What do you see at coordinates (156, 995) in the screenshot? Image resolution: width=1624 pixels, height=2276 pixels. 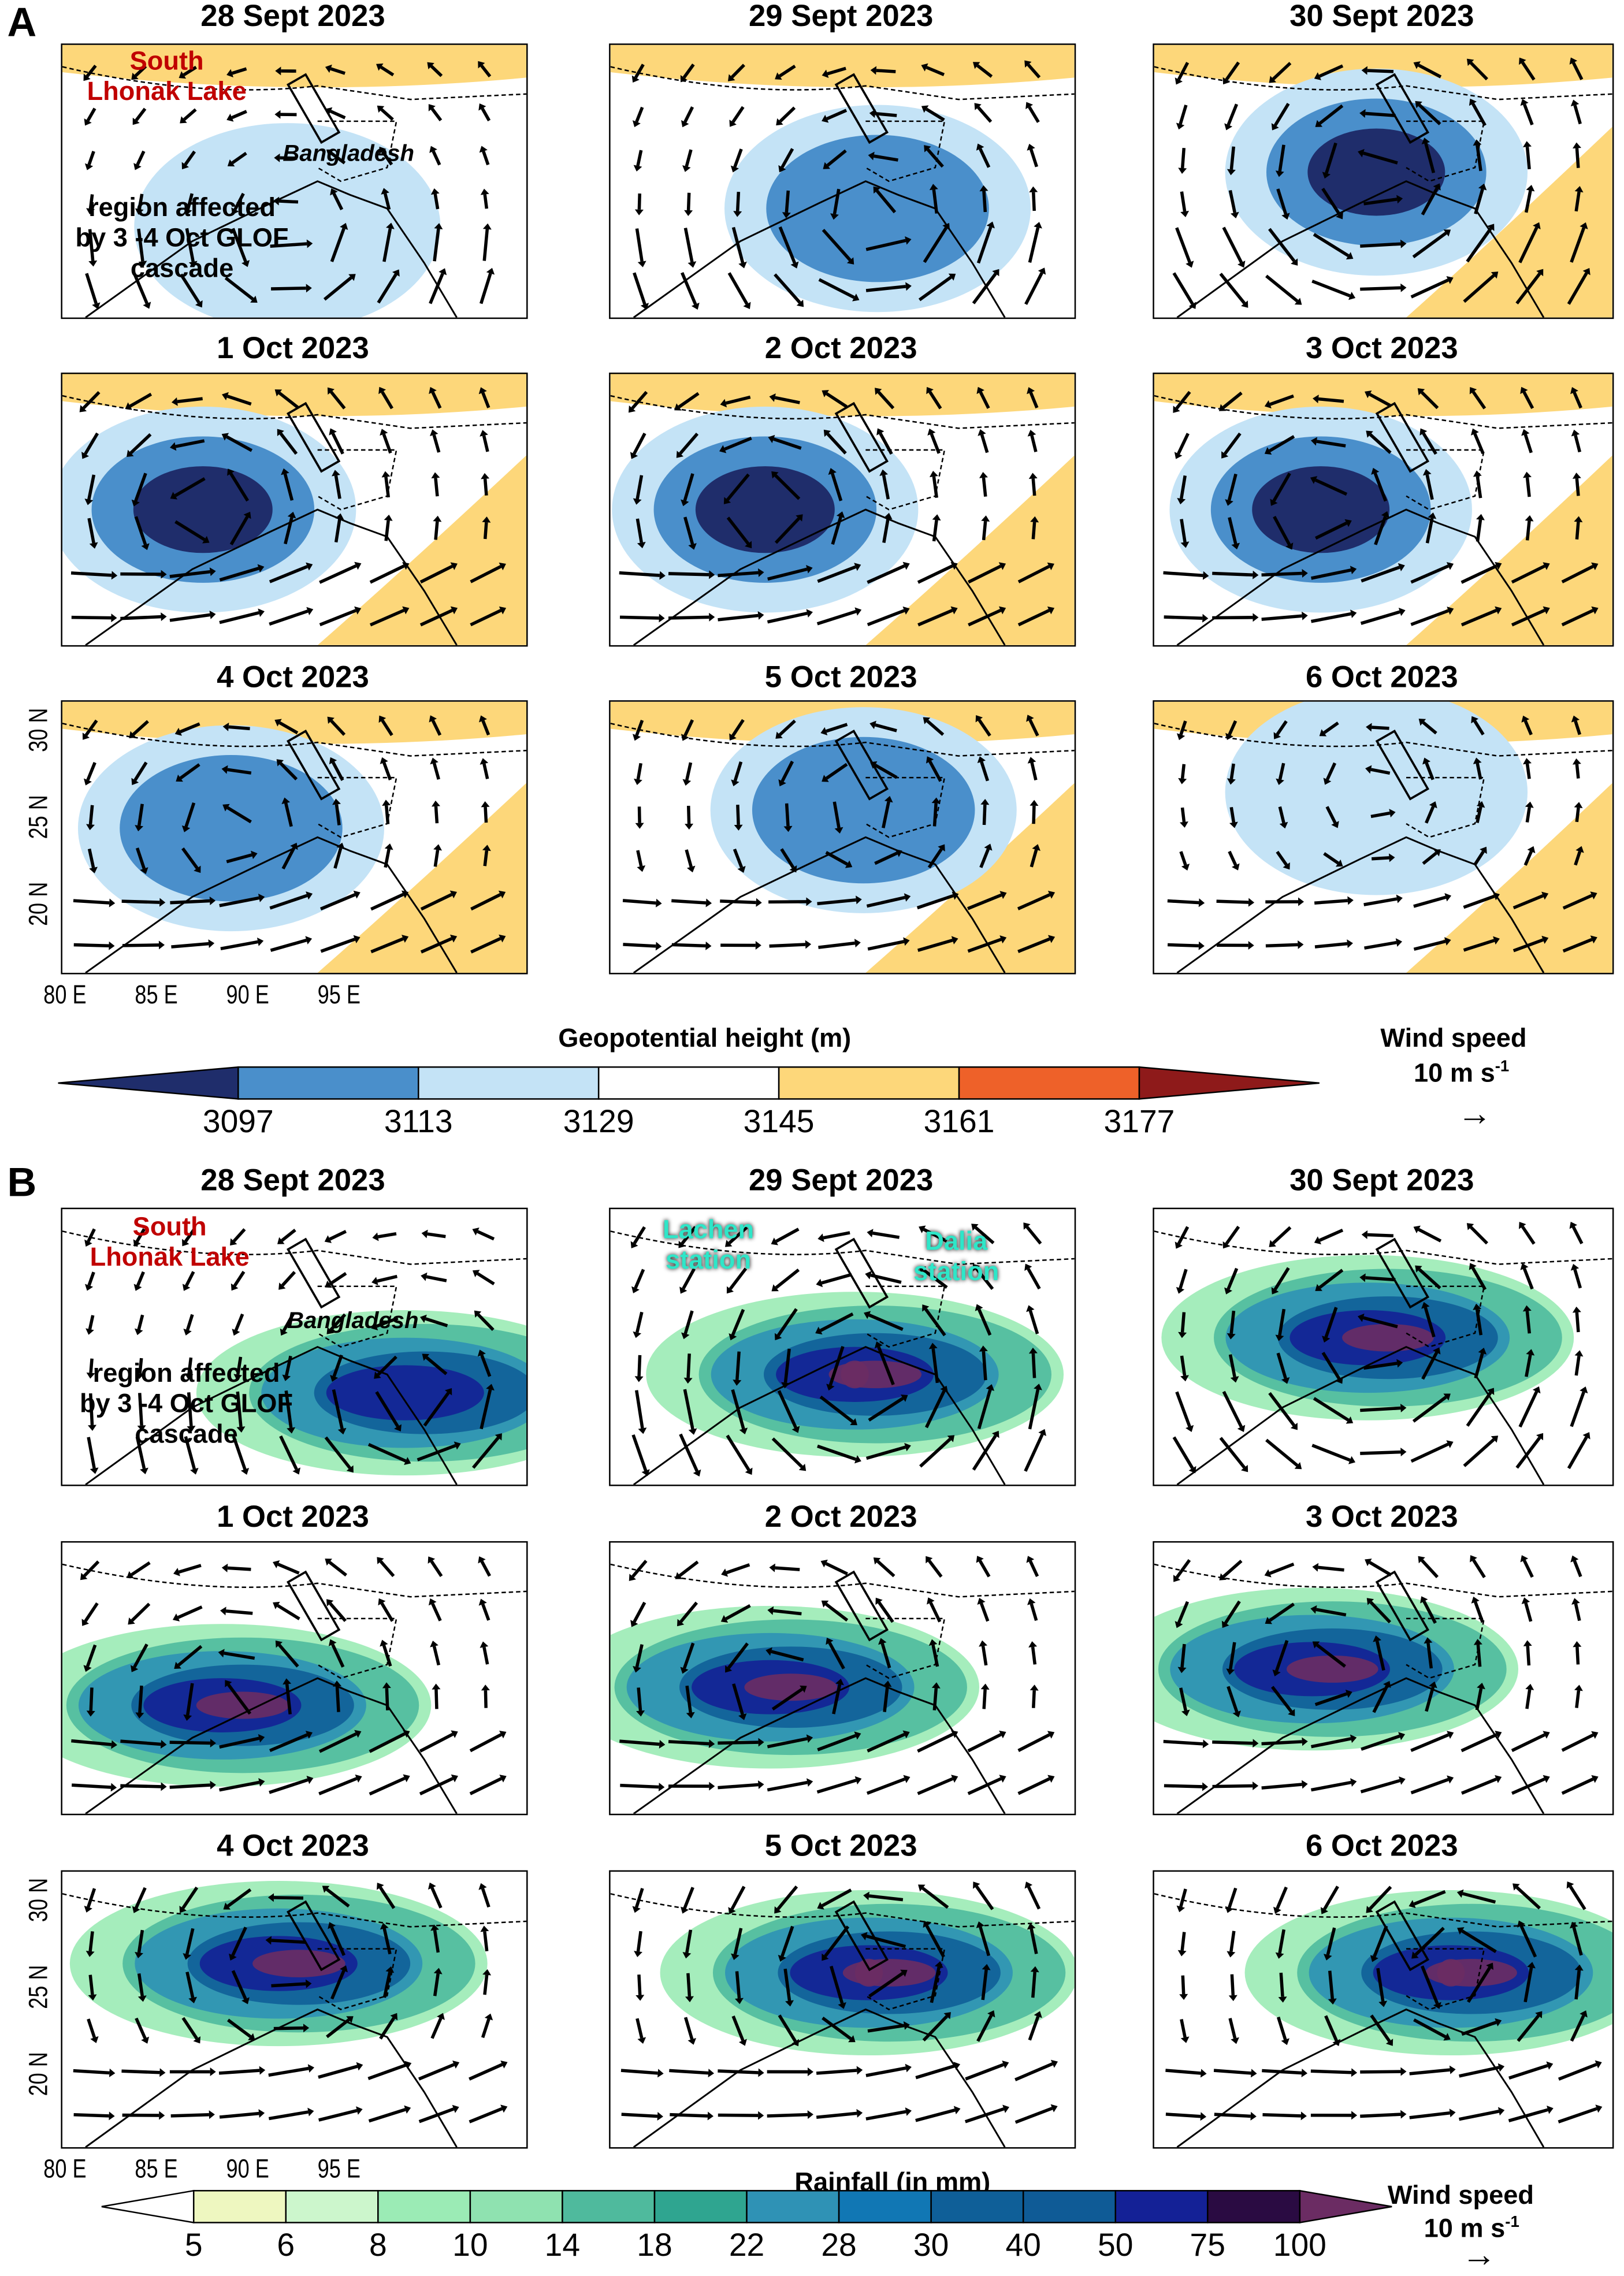 I see `longitude-tick-label: 85 E` at bounding box center [156, 995].